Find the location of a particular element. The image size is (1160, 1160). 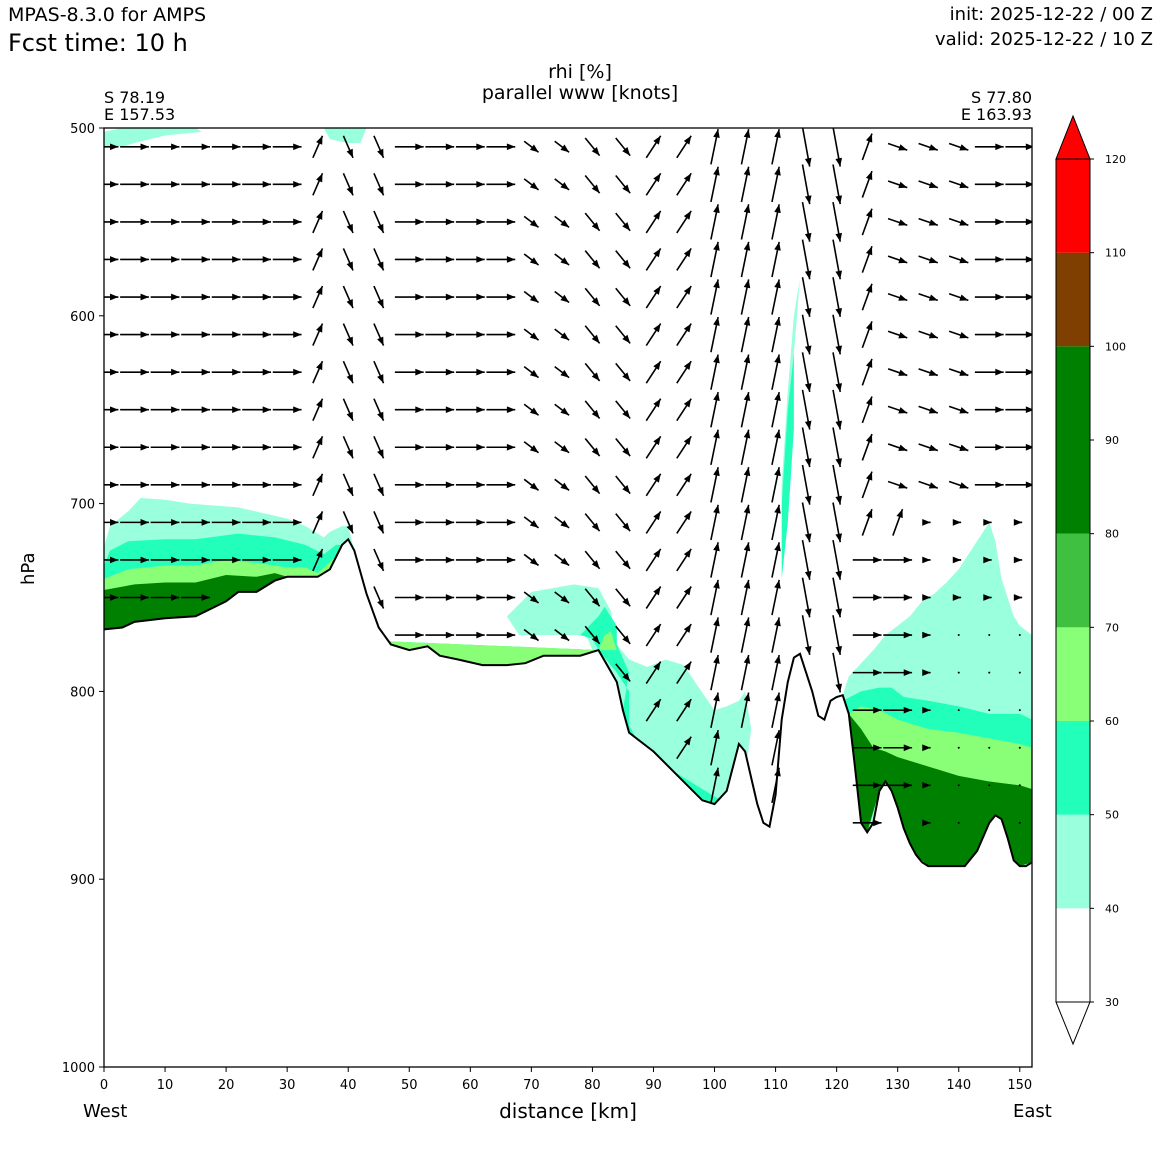

left-longitude-label: E 157.53 is located at coordinates (140, 114).